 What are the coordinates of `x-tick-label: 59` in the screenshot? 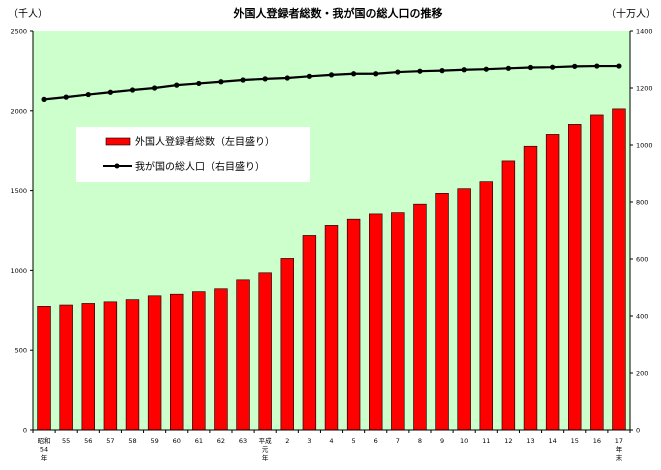 It's located at (154, 441).